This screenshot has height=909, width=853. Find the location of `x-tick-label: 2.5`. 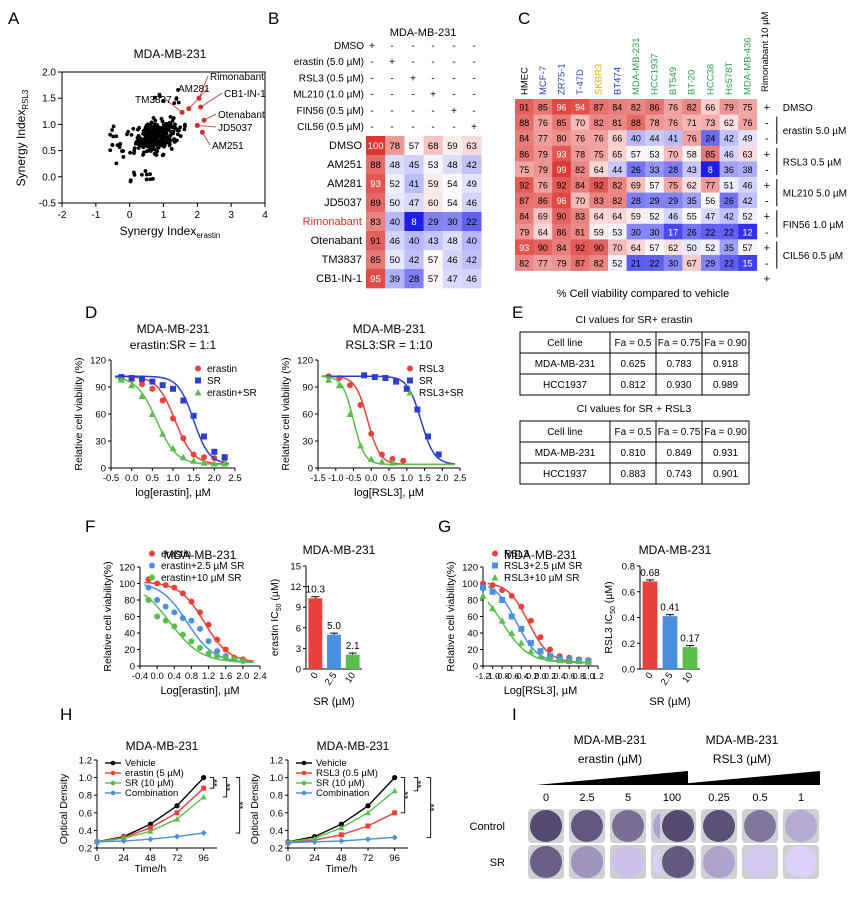

x-tick-label: 2.5 is located at coordinates (667, 678).